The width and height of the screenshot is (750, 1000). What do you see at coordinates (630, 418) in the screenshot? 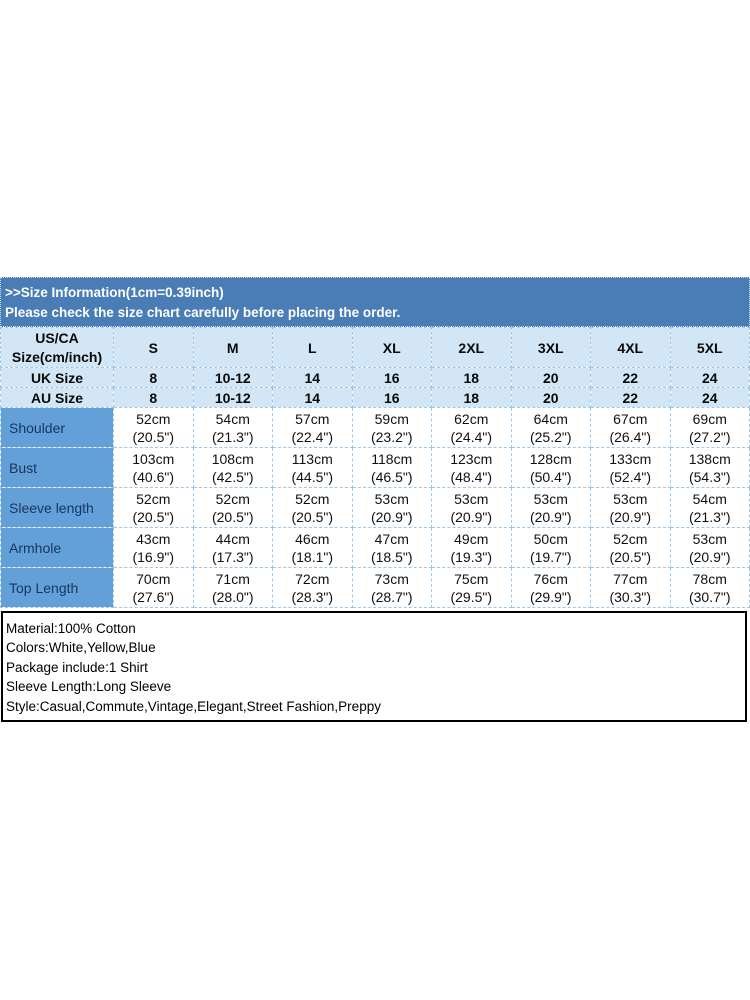
I see `measurement-cm: 67cm` at bounding box center [630, 418].